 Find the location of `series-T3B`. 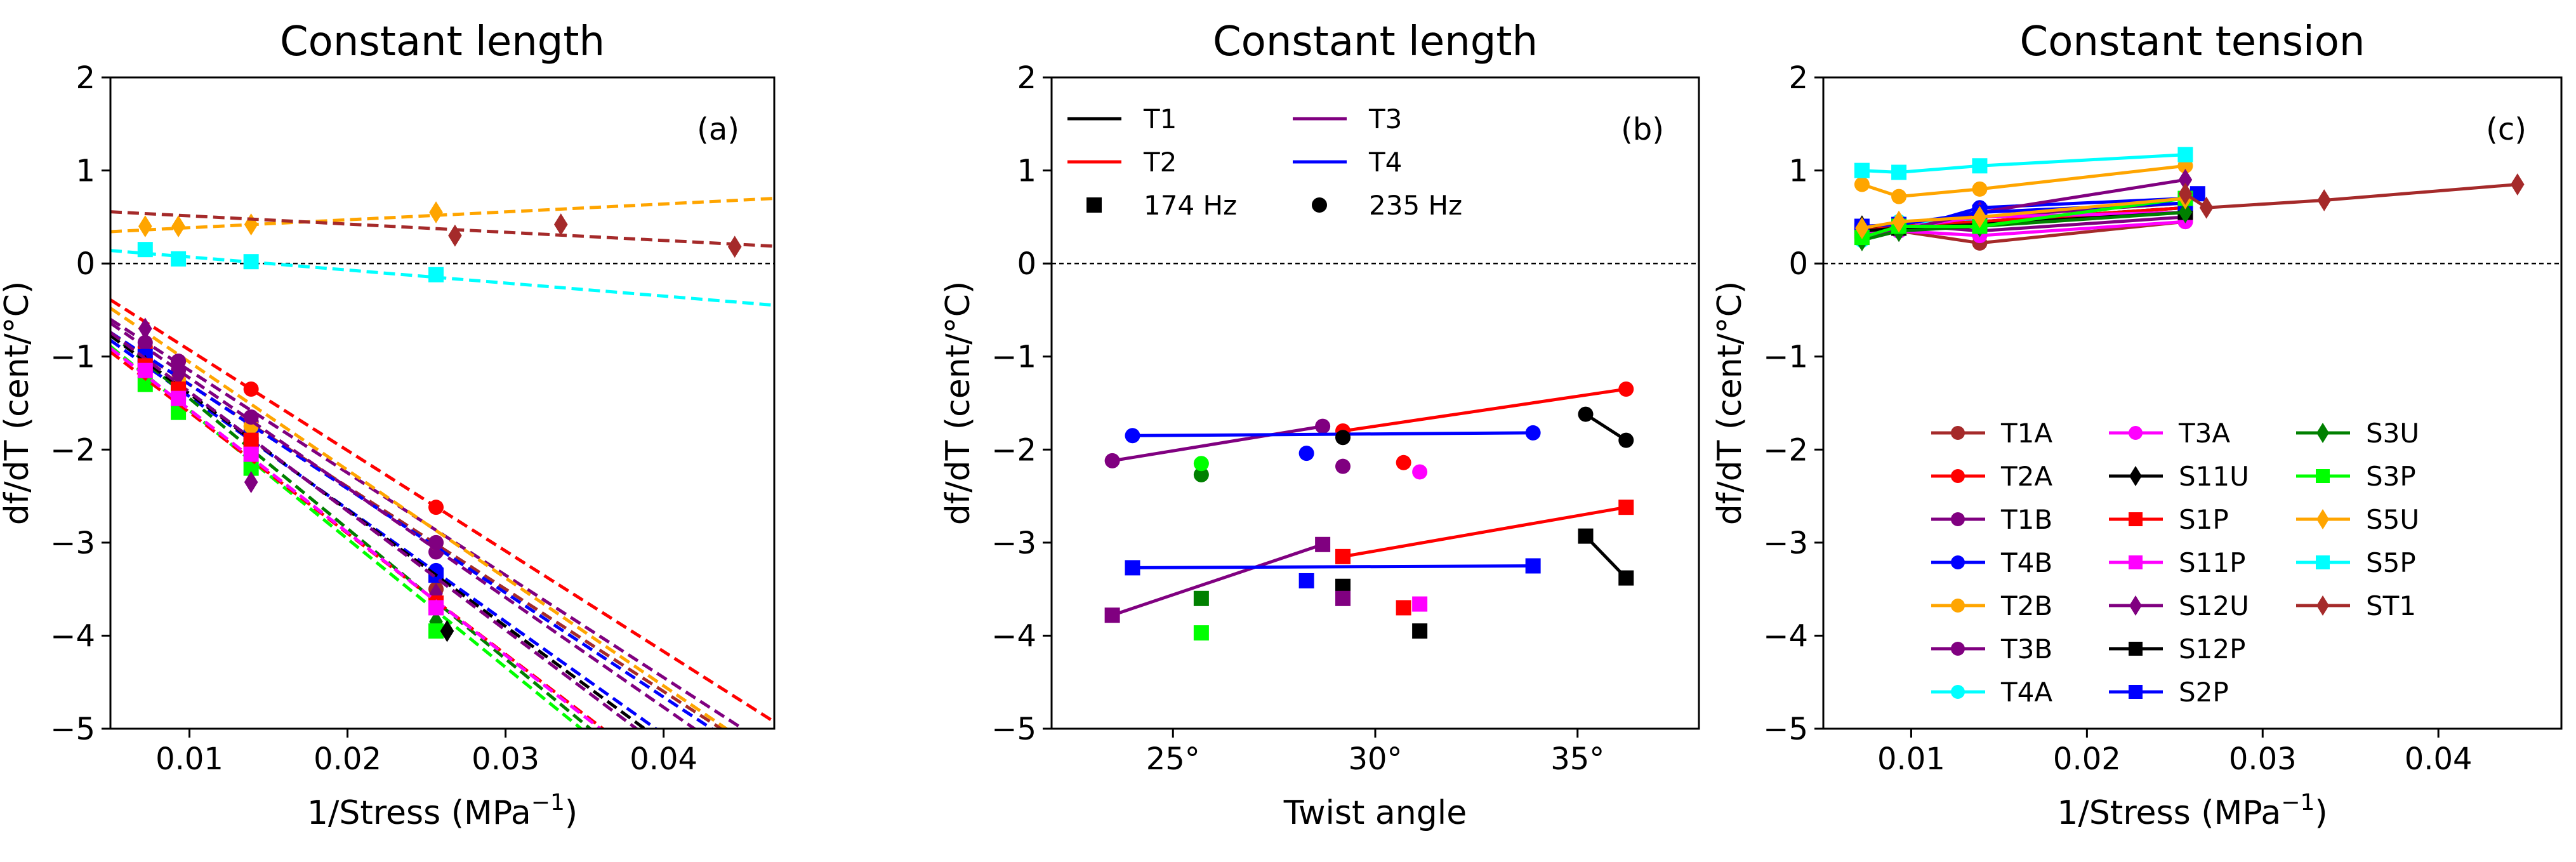

series-T3B is located at coordinates (404, 525).